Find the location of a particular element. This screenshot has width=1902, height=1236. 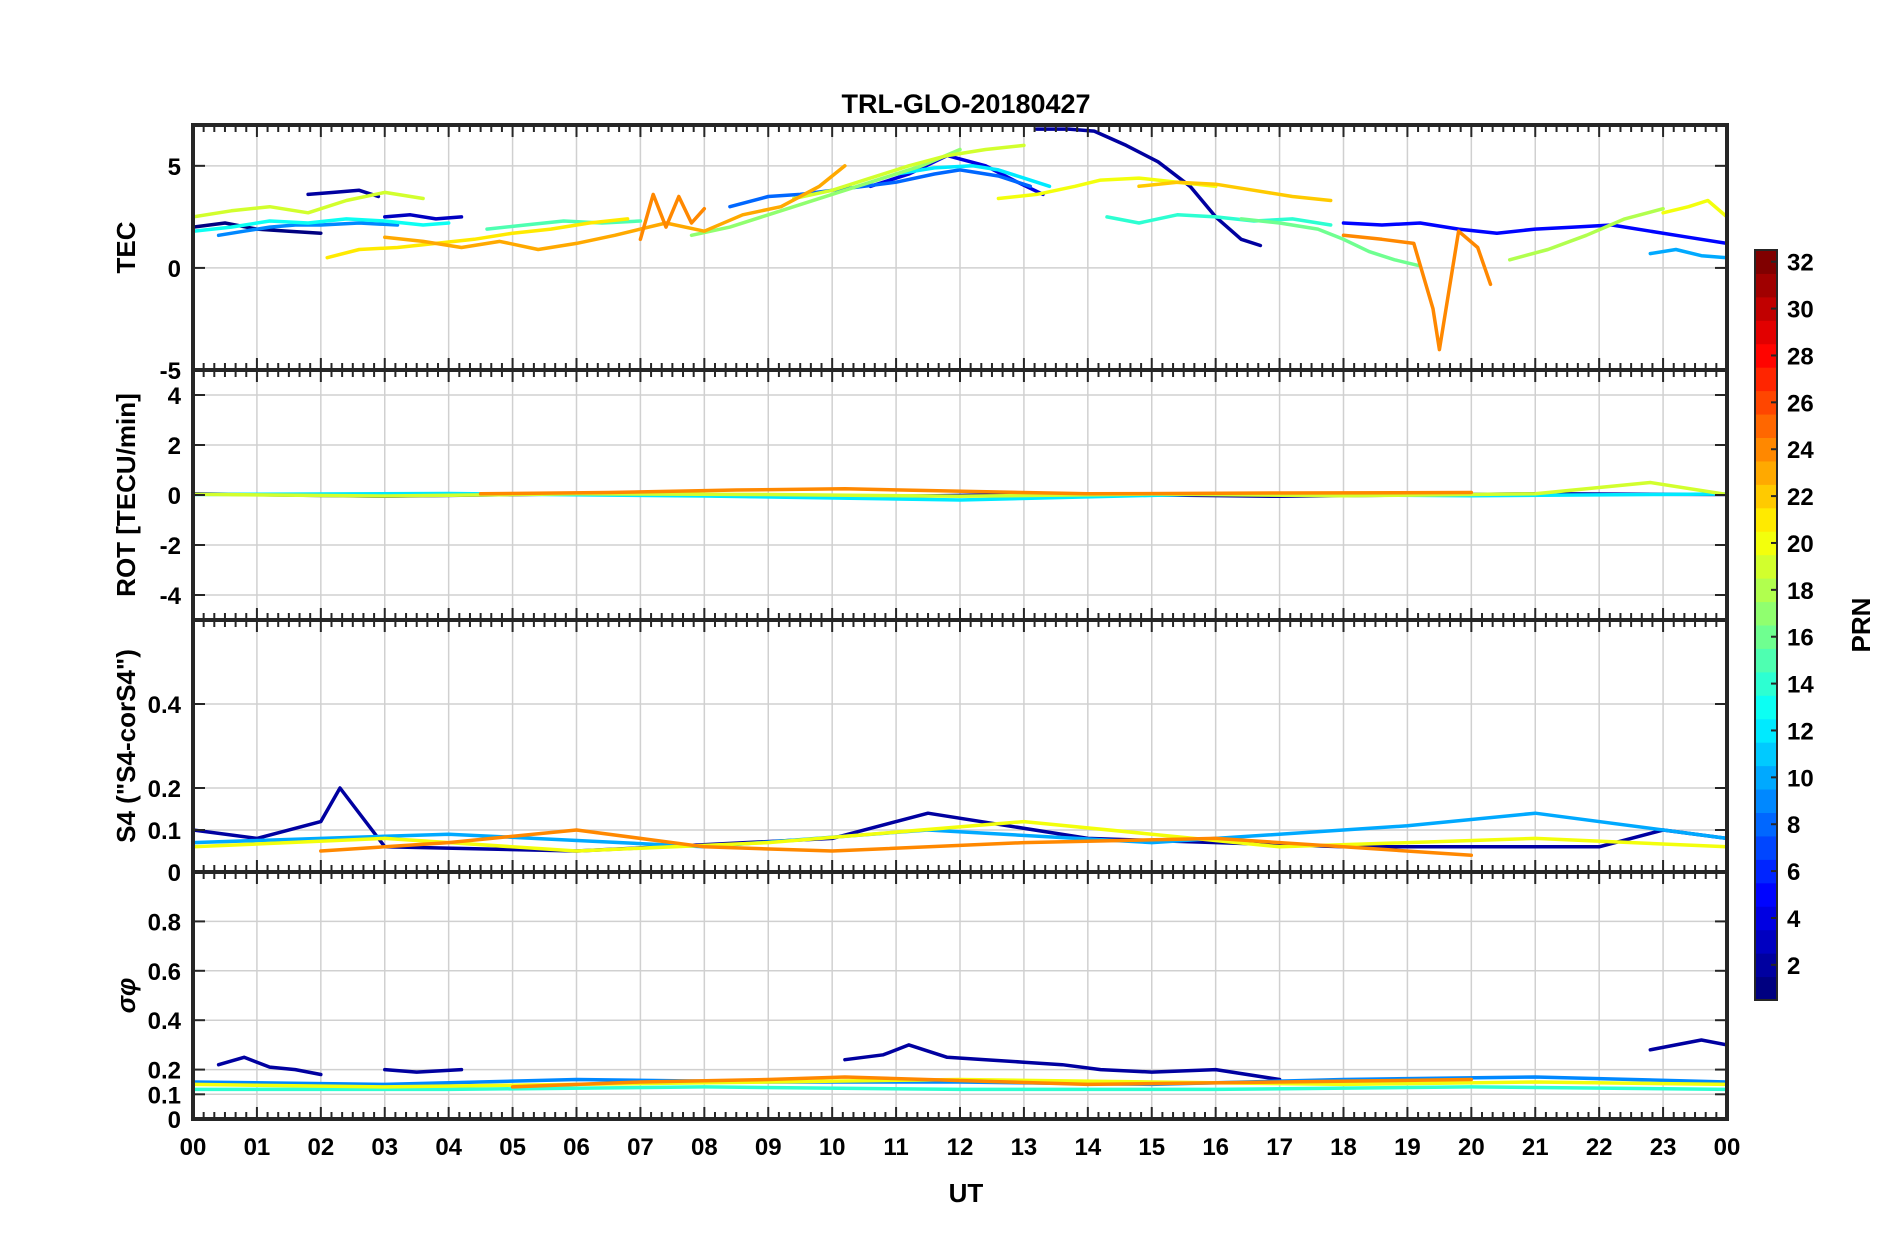

x-tick-label: 14 is located at coordinates (1087, 1147).